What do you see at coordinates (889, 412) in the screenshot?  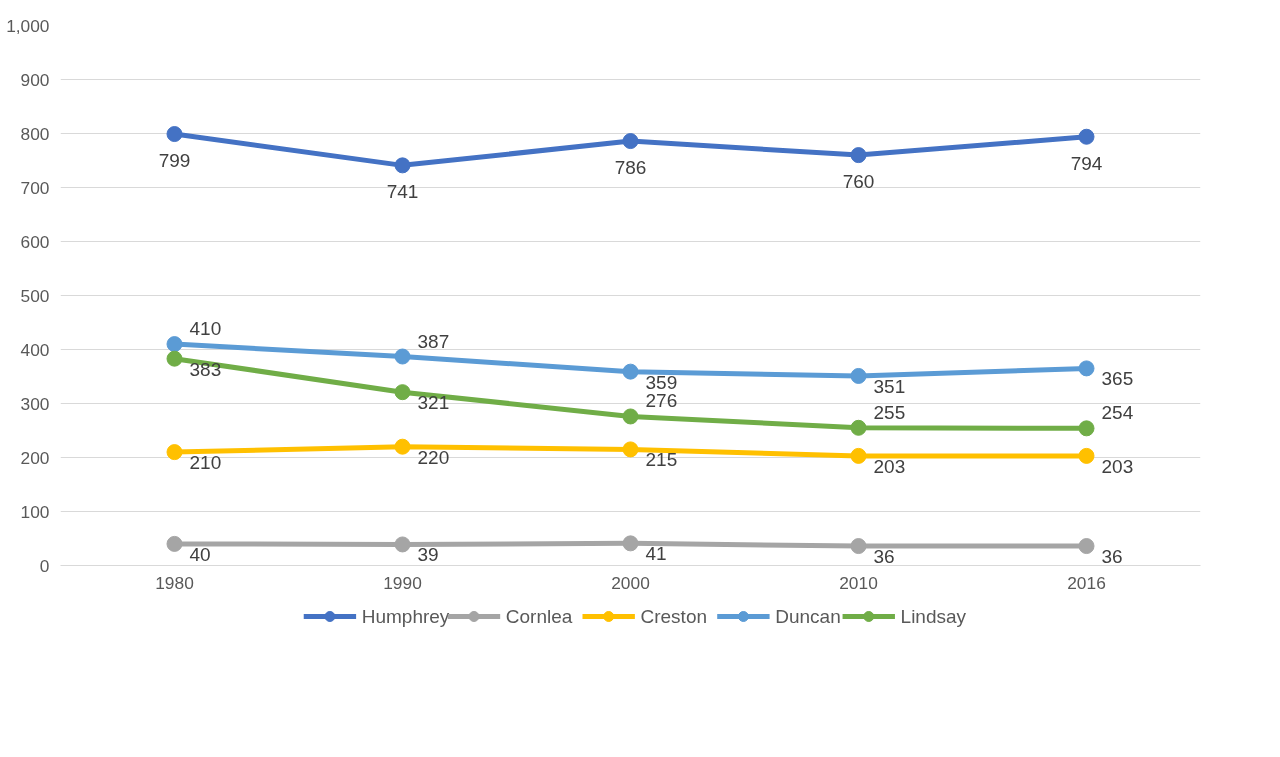 I see `data-label: 255` at bounding box center [889, 412].